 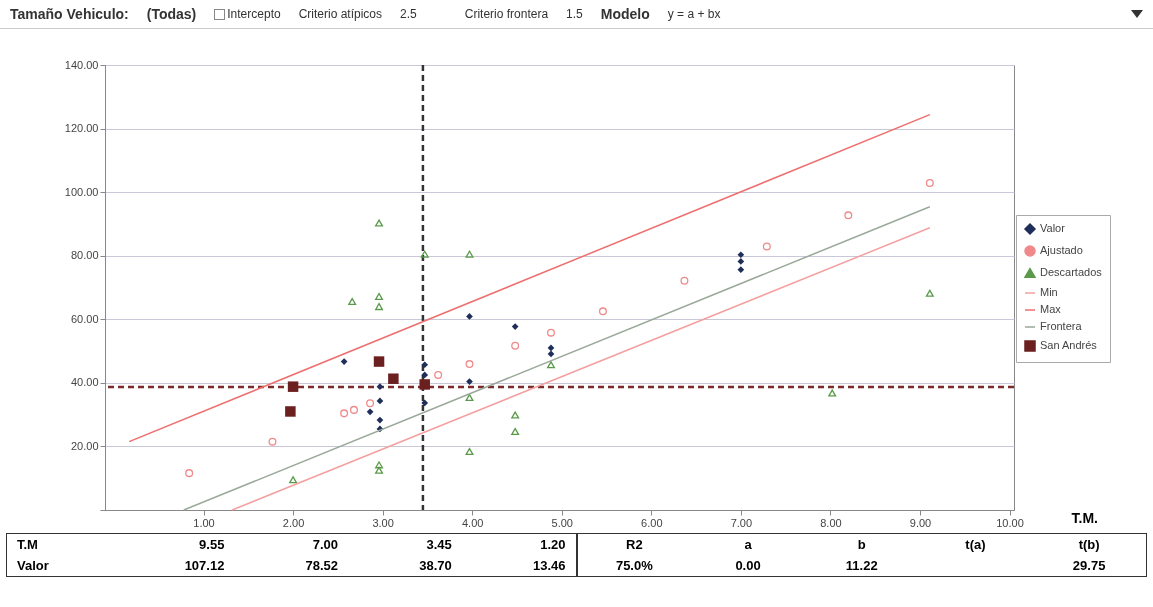 What do you see at coordinates (574, 14) in the screenshot?
I see `text: 1.5` at bounding box center [574, 14].